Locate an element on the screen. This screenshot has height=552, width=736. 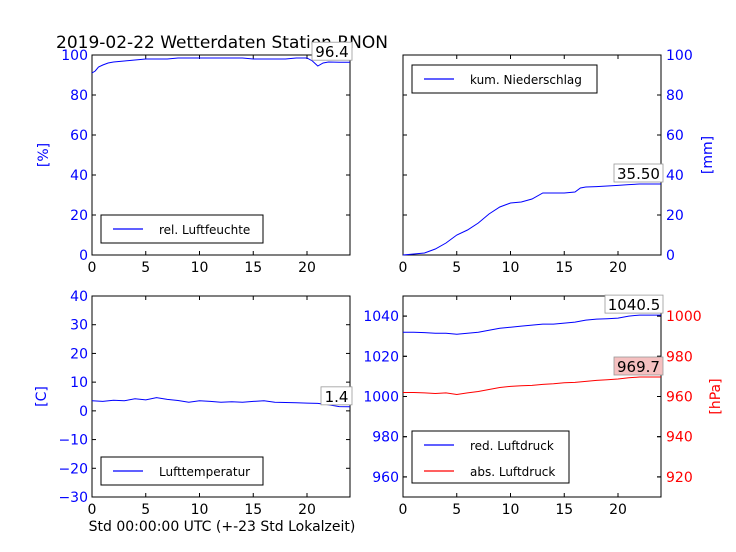
legend-label: abs. Luftdruck is located at coordinates (512, 472).